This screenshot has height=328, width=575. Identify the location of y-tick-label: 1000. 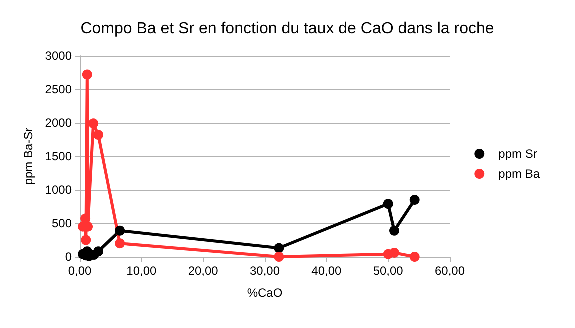
(58, 190).